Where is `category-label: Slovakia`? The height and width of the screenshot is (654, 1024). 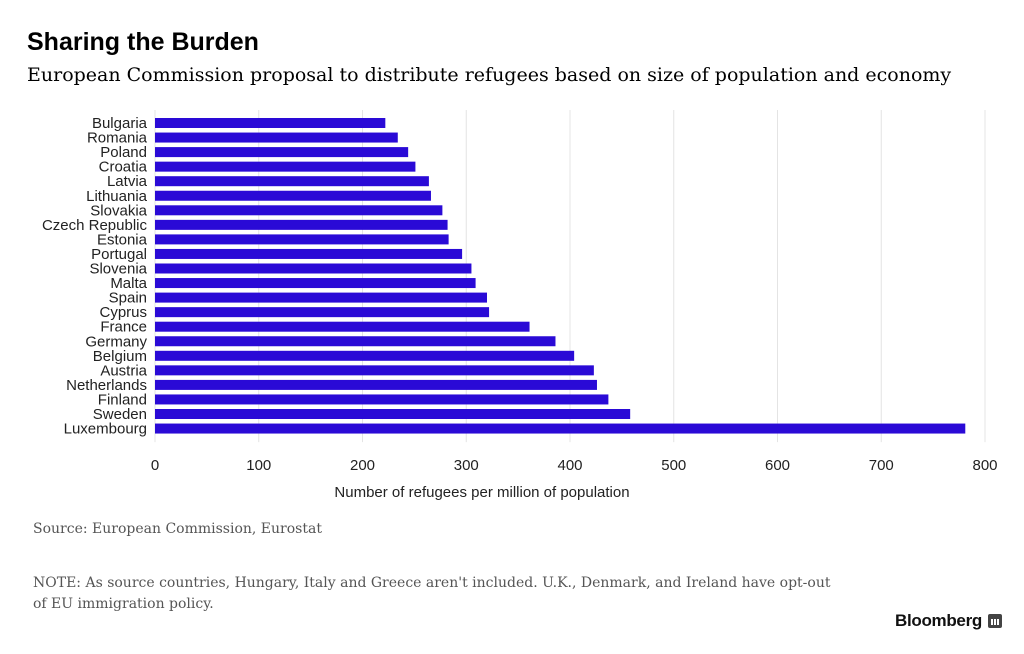
category-label: Slovakia is located at coordinates (118, 210).